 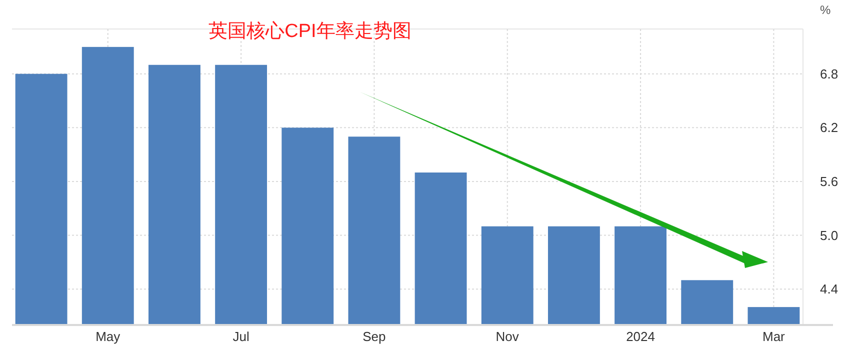 What do you see at coordinates (241, 336) in the screenshot?
I see `x-tick-label: Jul` at bounding box center [241, 336].